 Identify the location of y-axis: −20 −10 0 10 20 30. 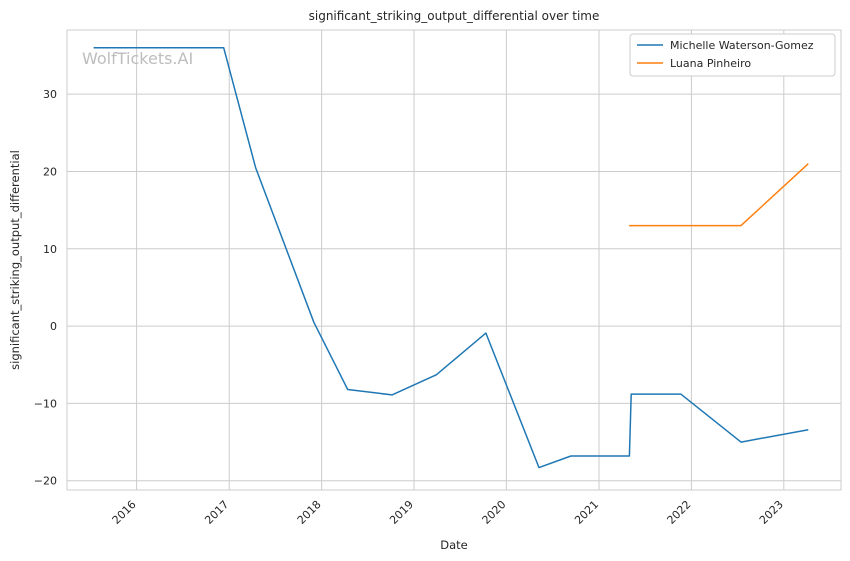
(45, 288).